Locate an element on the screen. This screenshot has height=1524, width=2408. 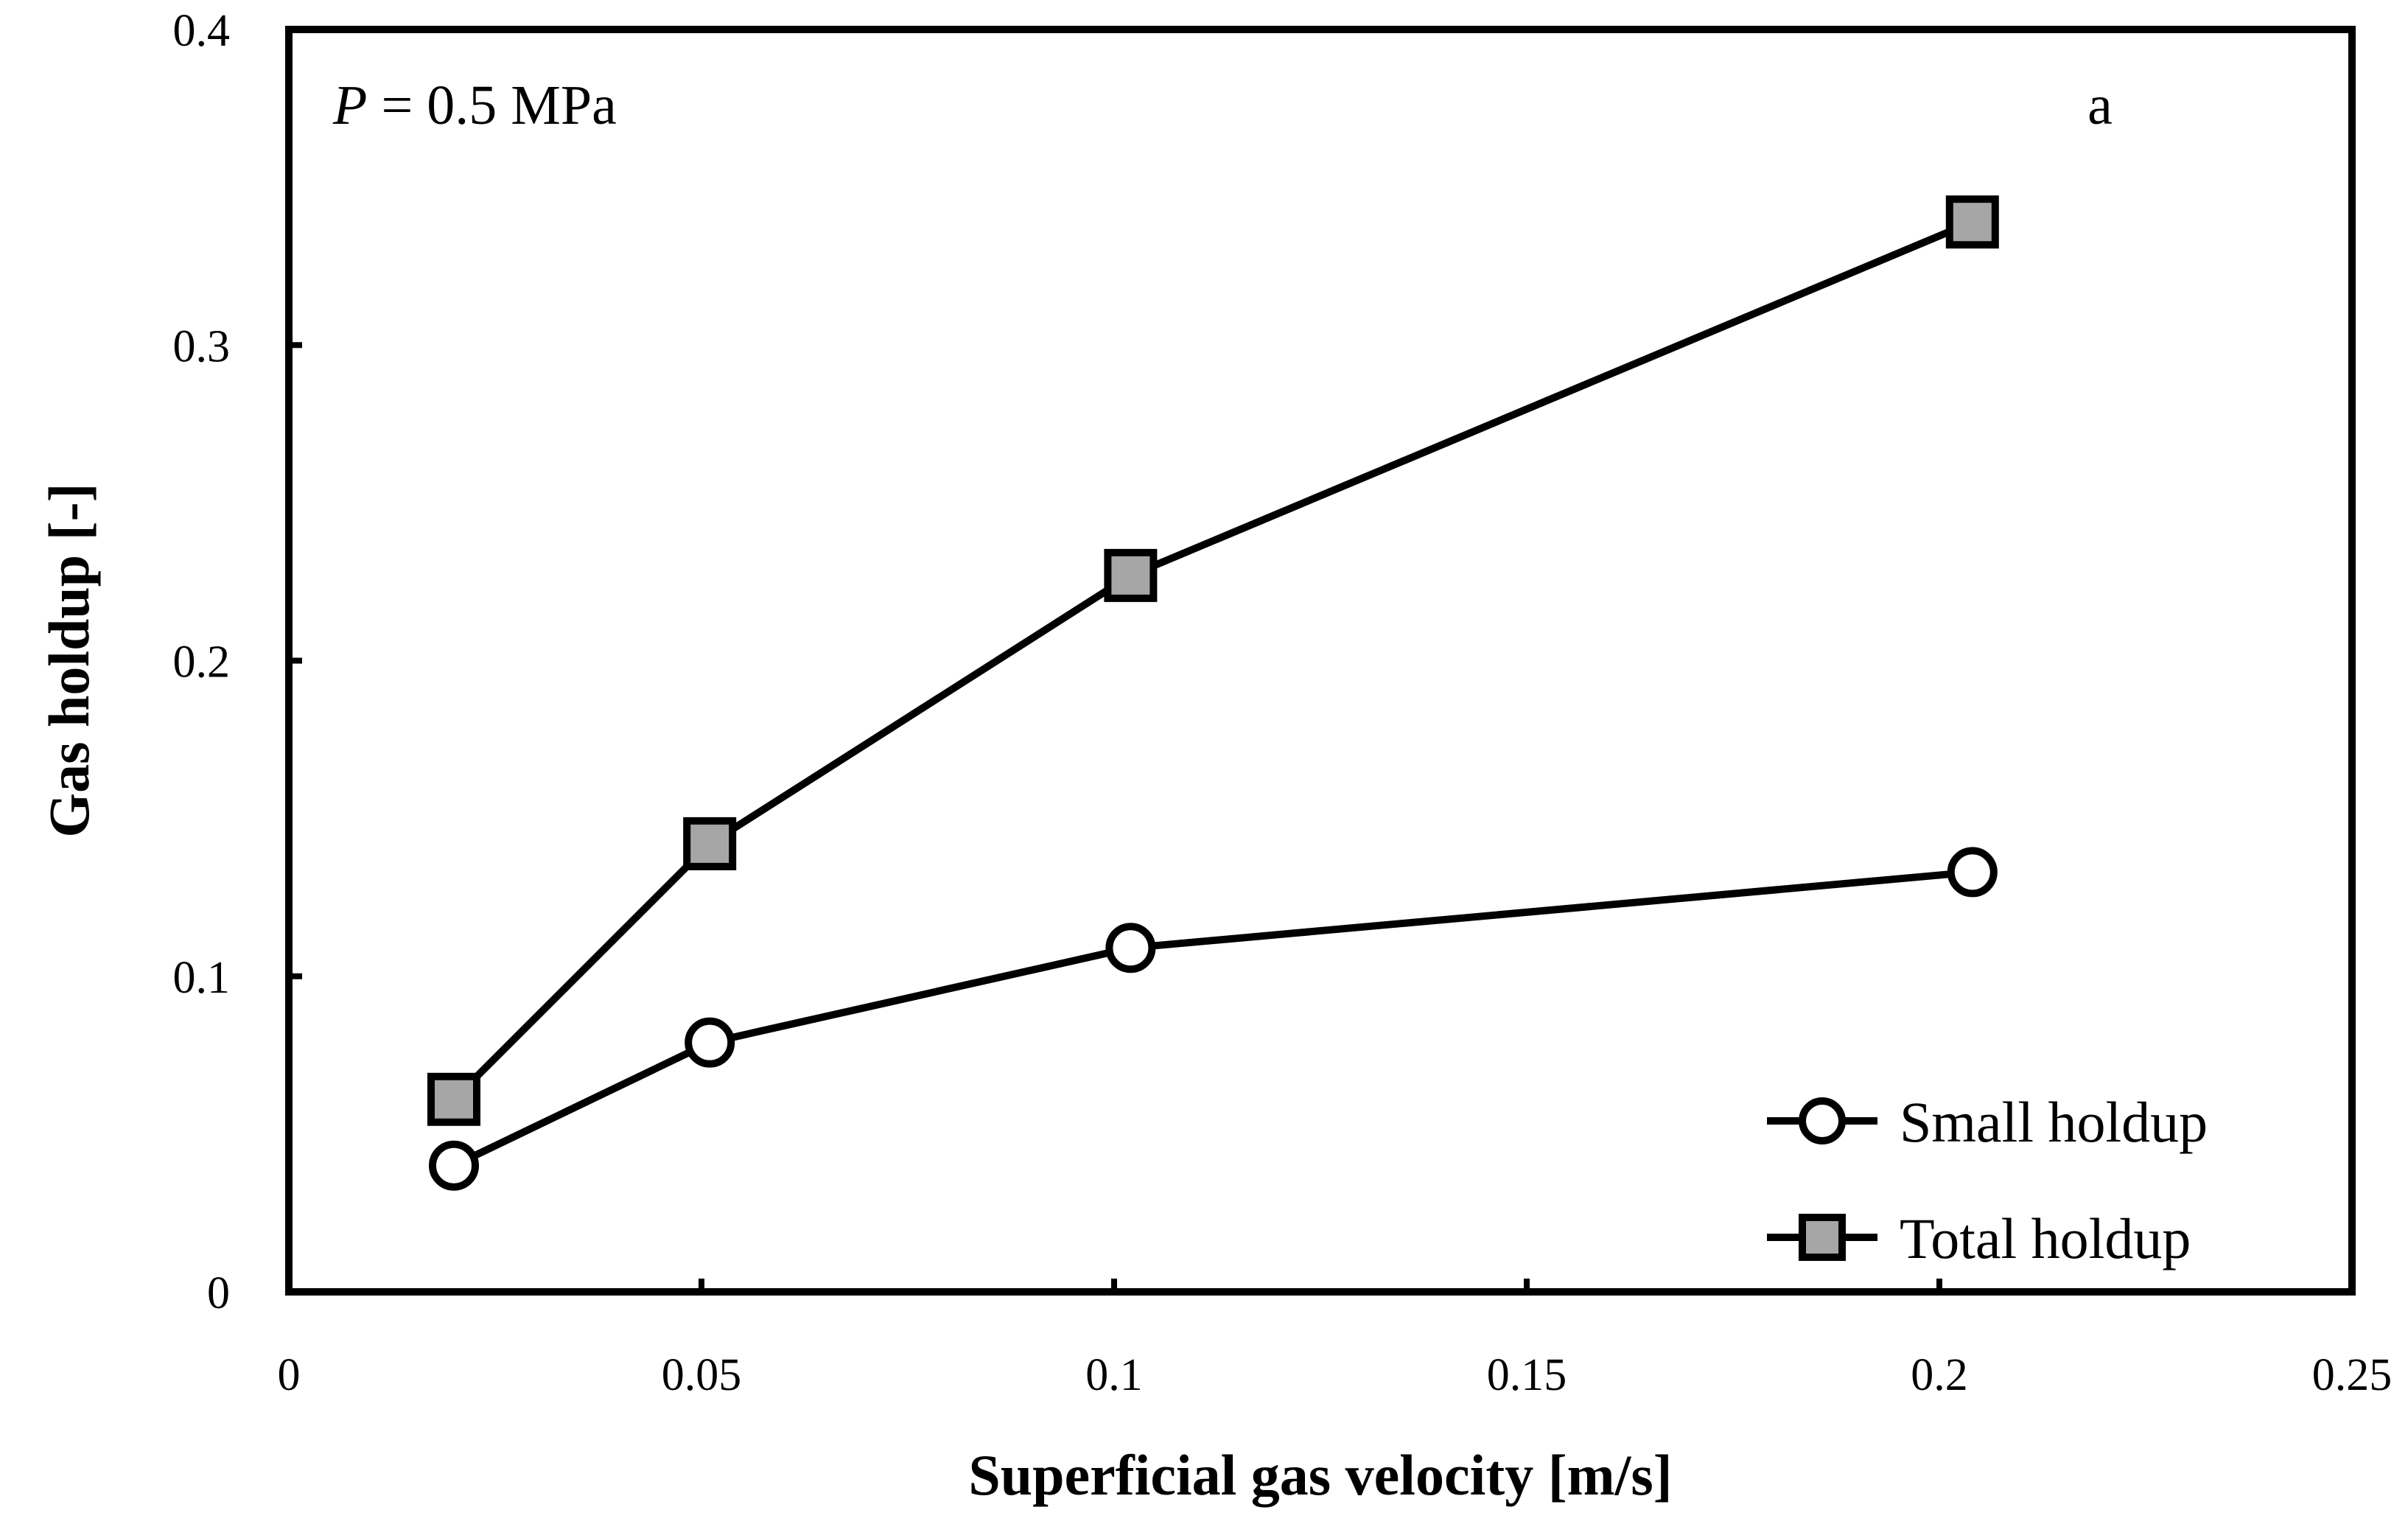
y-tick-label: 0.2 is located at coordinates (202, 663).